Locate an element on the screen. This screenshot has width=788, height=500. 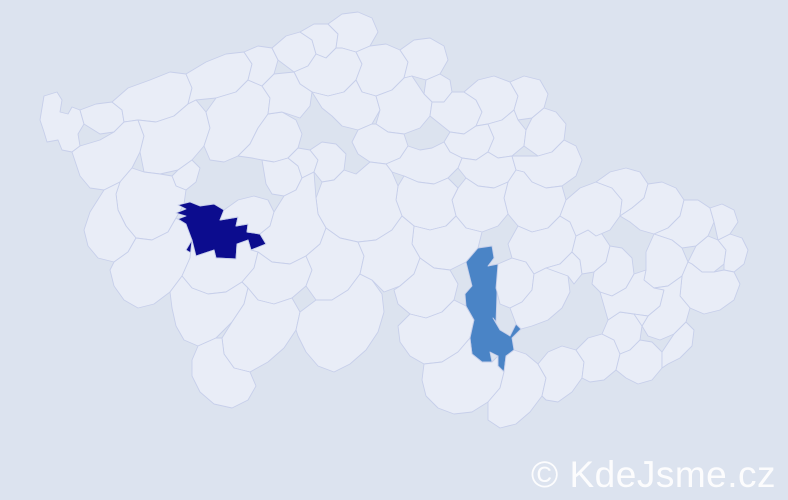
district-cheb is located at coordinates (62, 122).